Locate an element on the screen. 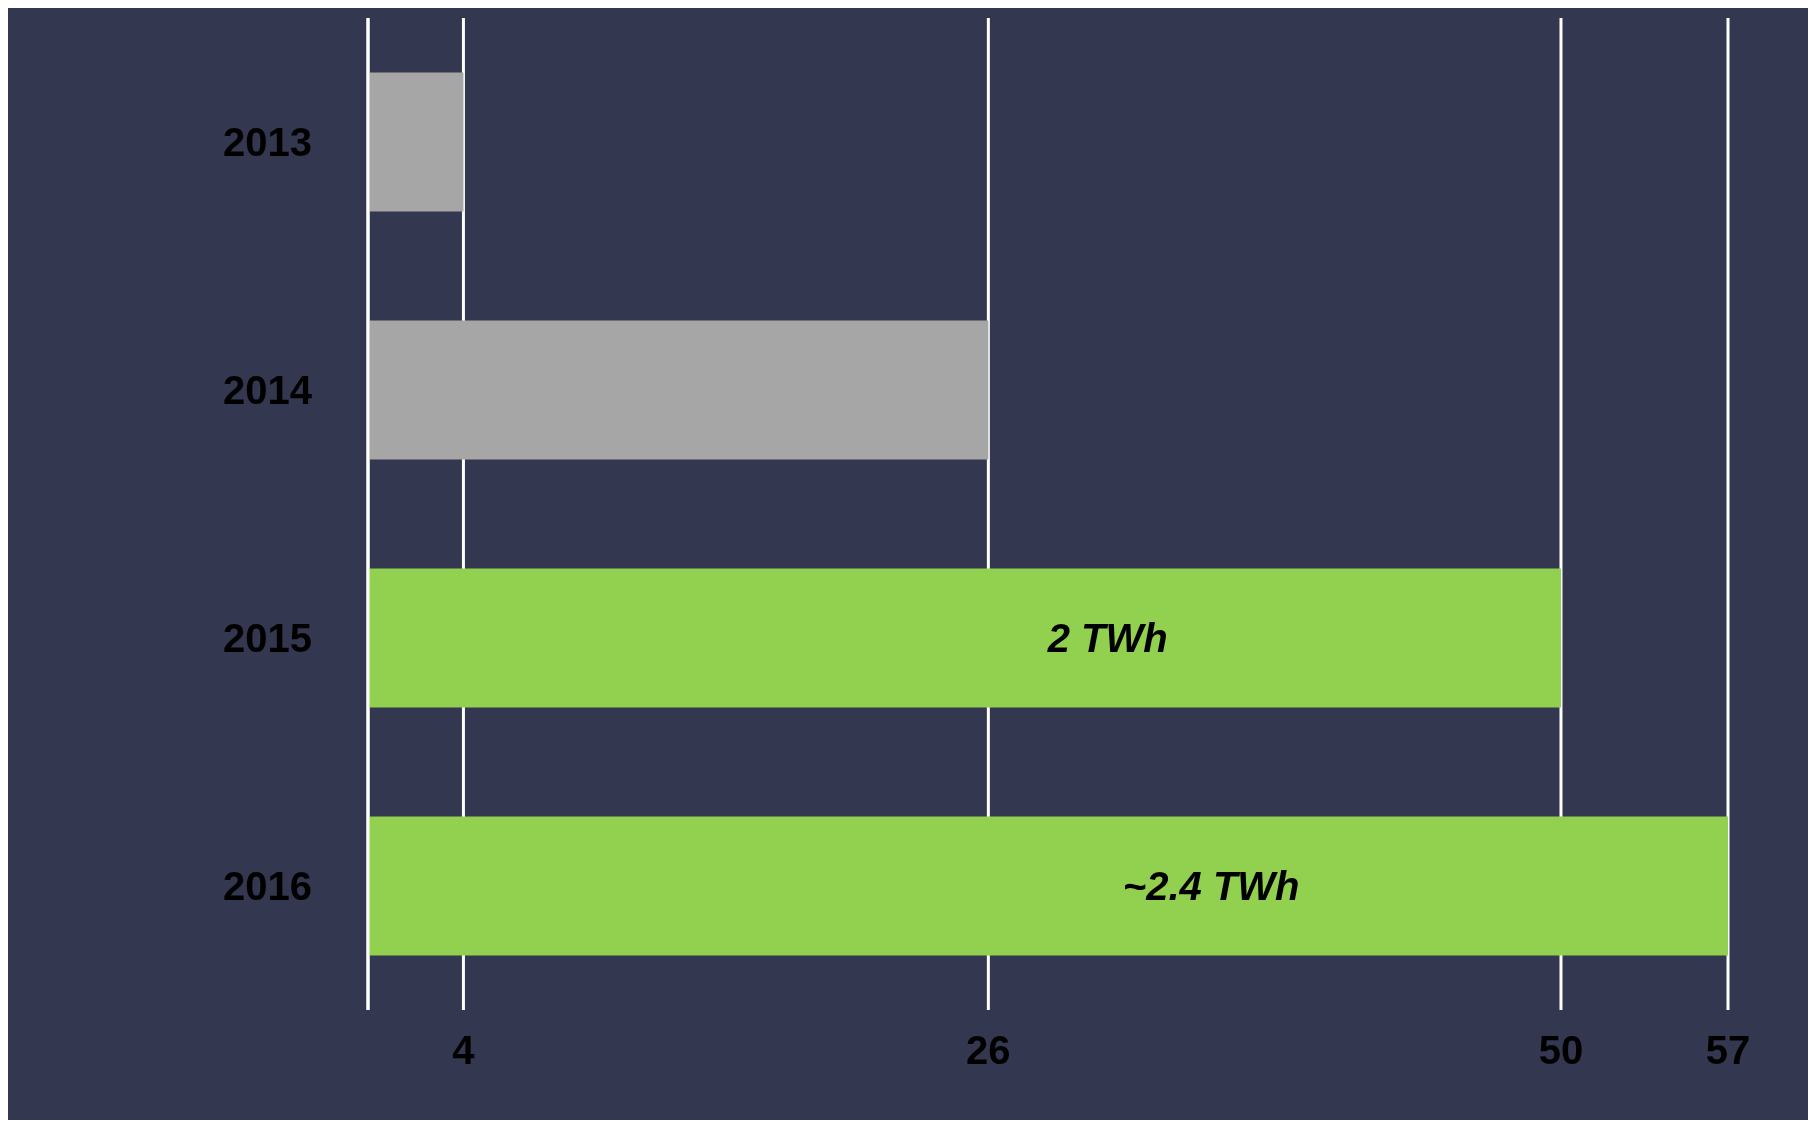  x-tick-label: 4 is located at coordinates (464, 1050).